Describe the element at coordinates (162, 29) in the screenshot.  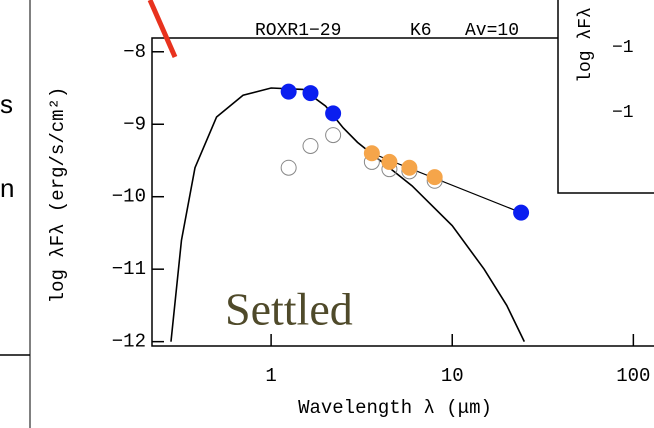
I see `pointer-line` at that location.